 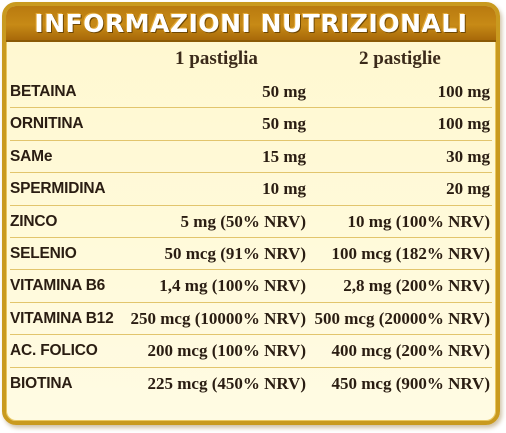 I want to click on value-one-tablet: 1,4 mg (100% NRV), so click(x=232, y=286).